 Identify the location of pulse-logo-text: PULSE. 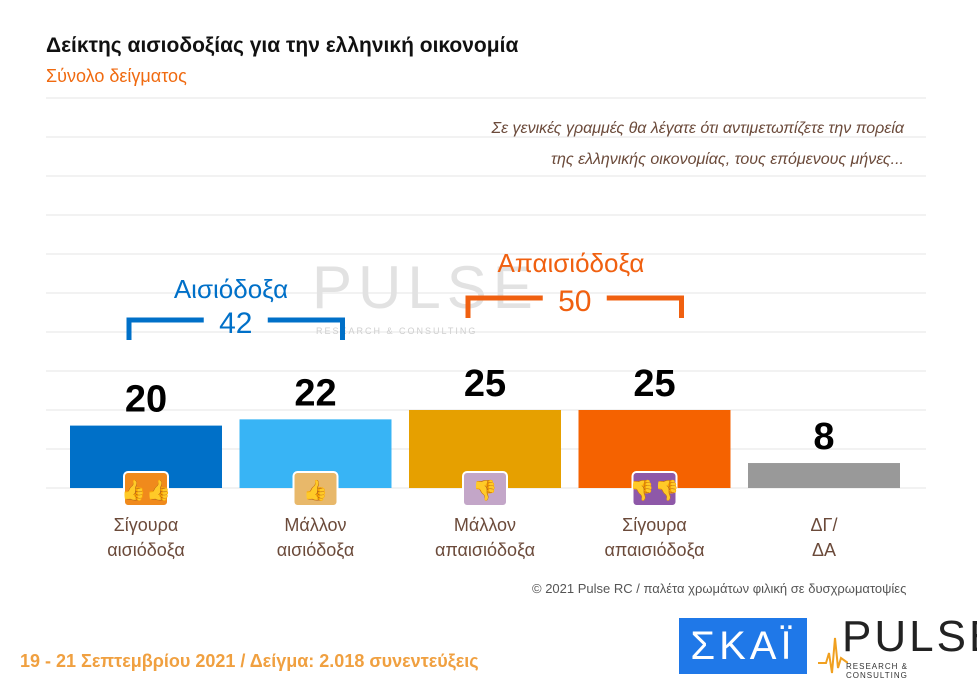
(909, 636).